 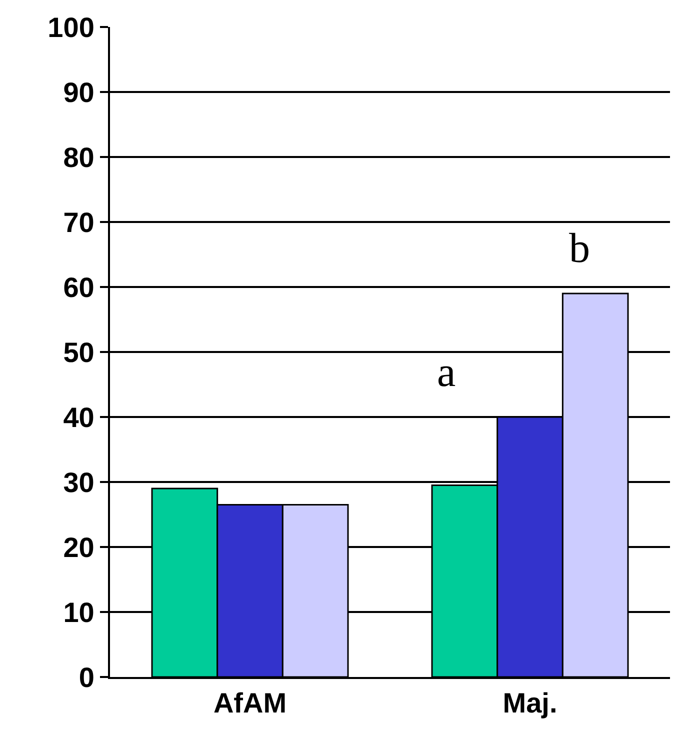 What do you see at coordinates (78, 222) in the screenshot?
I see `y-tick-label: 70` at bounding box center [78, 222].